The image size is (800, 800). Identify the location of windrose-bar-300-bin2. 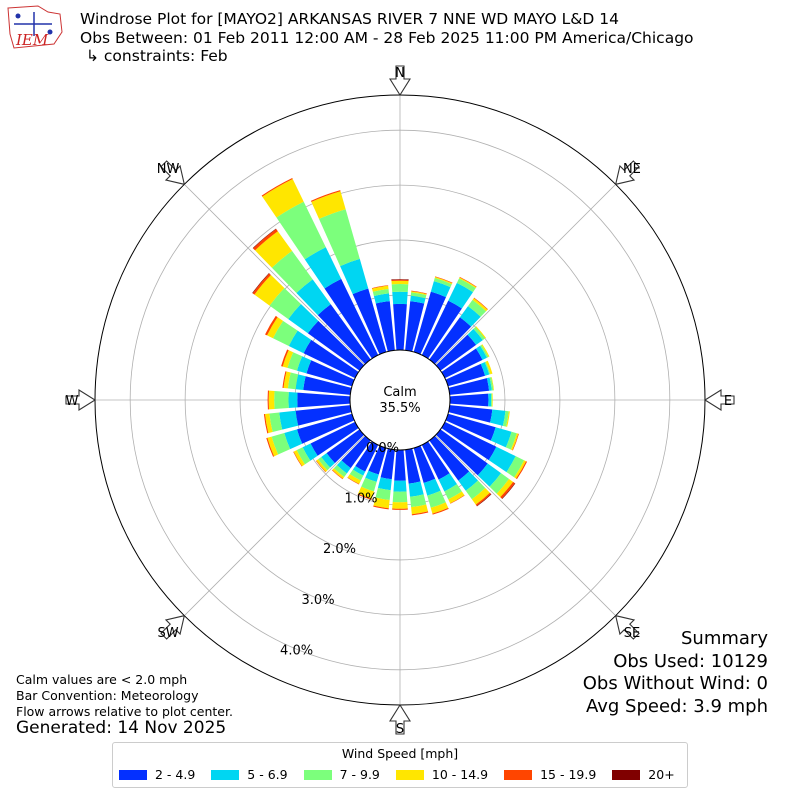
(285, 333).